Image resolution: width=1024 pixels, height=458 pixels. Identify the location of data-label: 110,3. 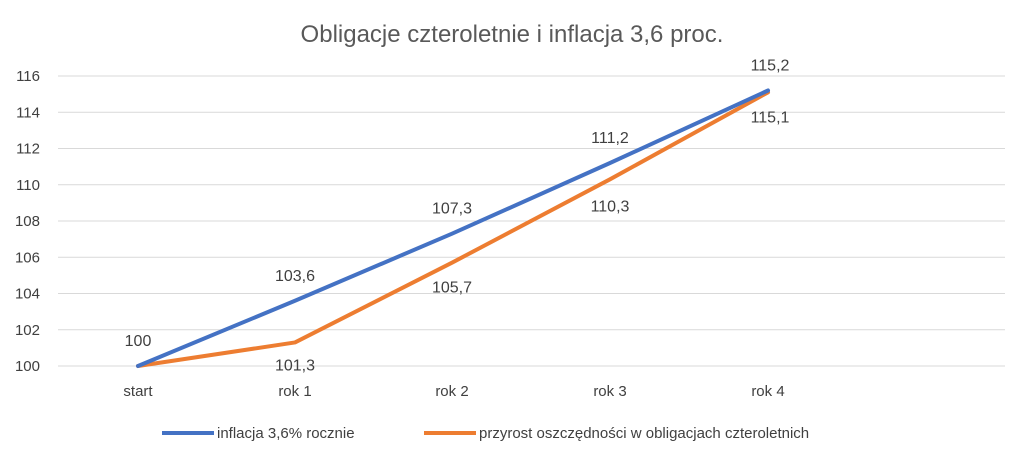
(610, 206).